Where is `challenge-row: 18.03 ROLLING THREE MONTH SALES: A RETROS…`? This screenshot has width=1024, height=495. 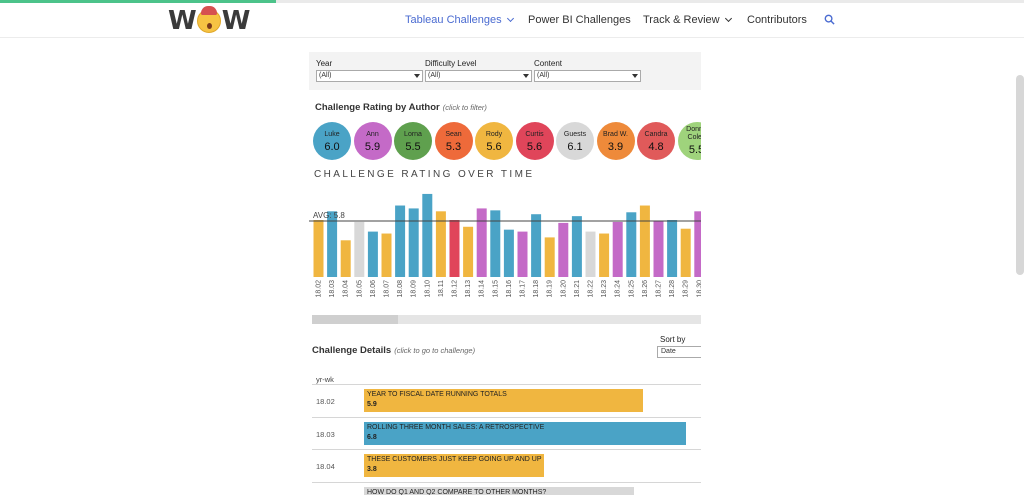
challenge-row: 18.03 ROLLING THREE MONTH SALES: A RETROS… is located at coordinates (506, 432).